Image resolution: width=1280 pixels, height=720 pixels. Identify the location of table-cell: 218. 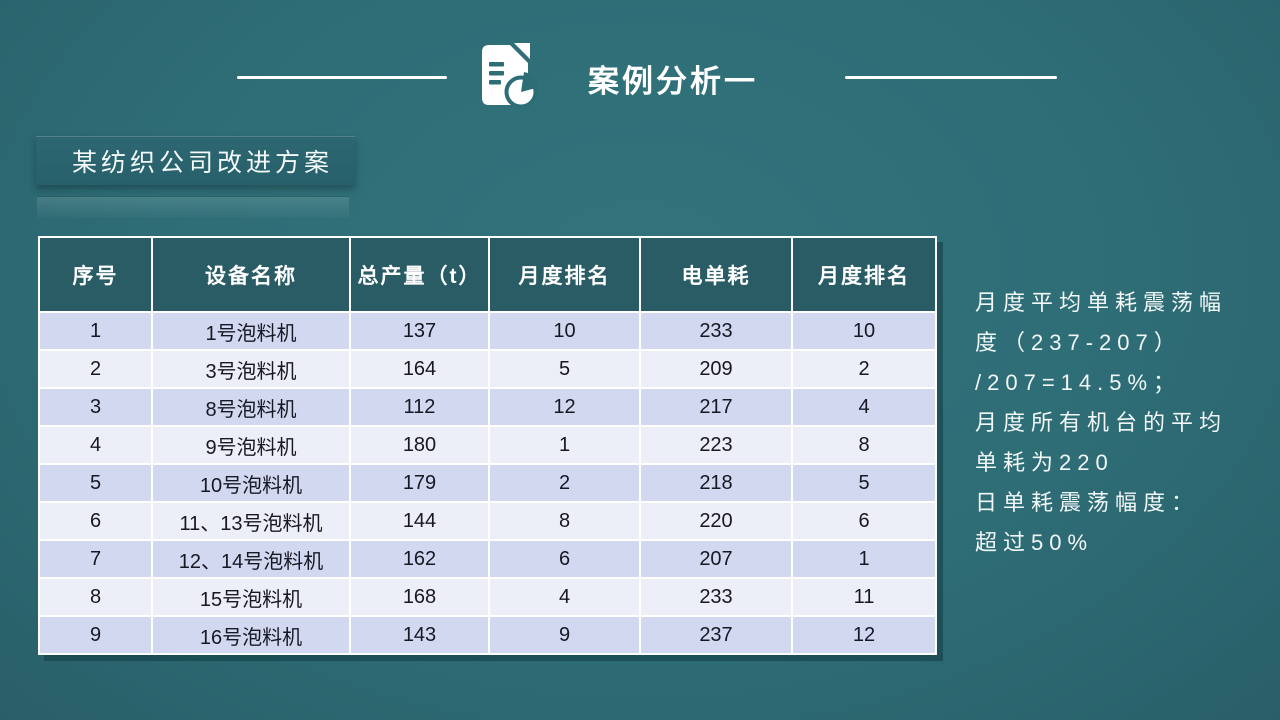
(716, 483).